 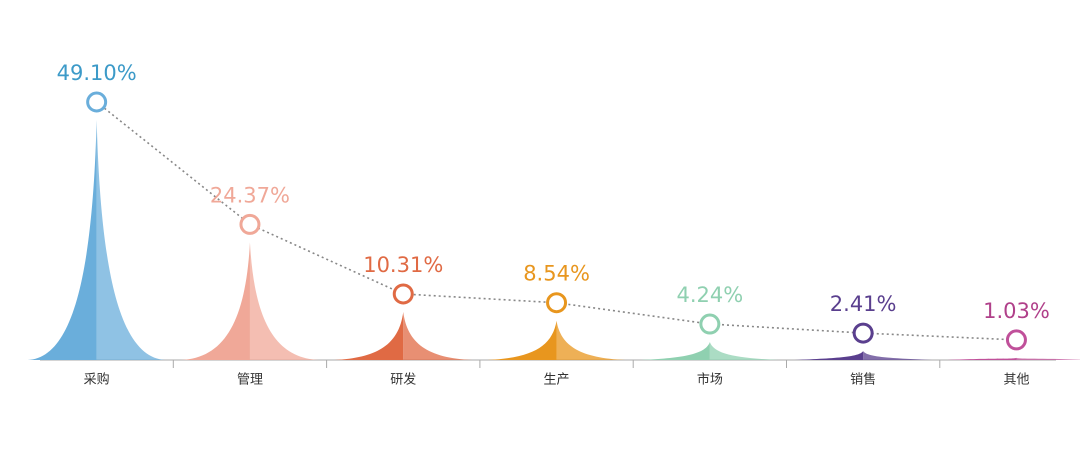 I want to click on value-label: 49.10%, so click(x=97, y=73).